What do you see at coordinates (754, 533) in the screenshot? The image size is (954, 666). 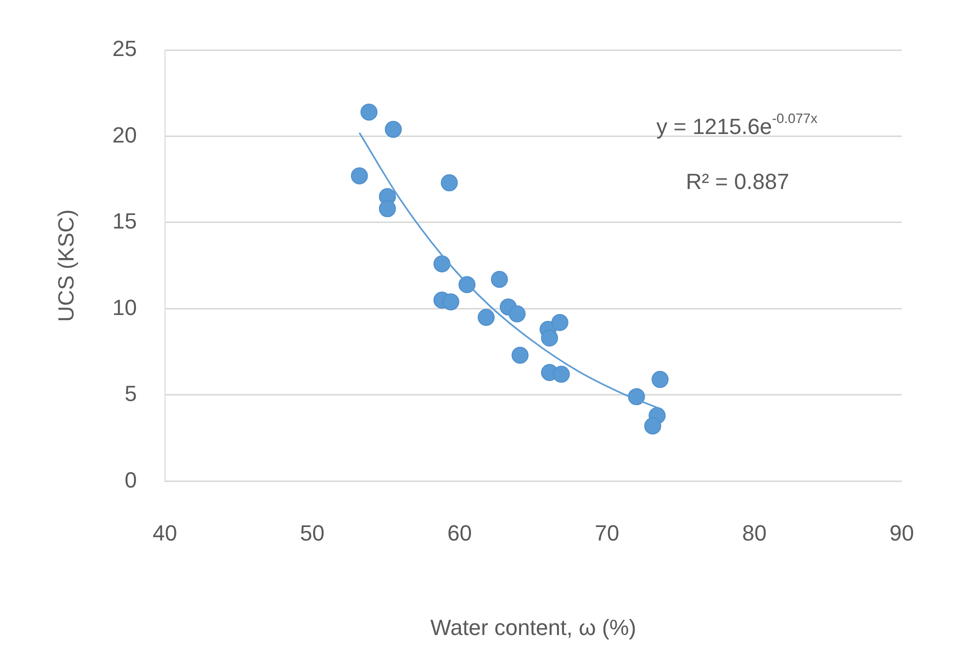 I see `x-tick-label: 80` at bounding box center [754, 533].